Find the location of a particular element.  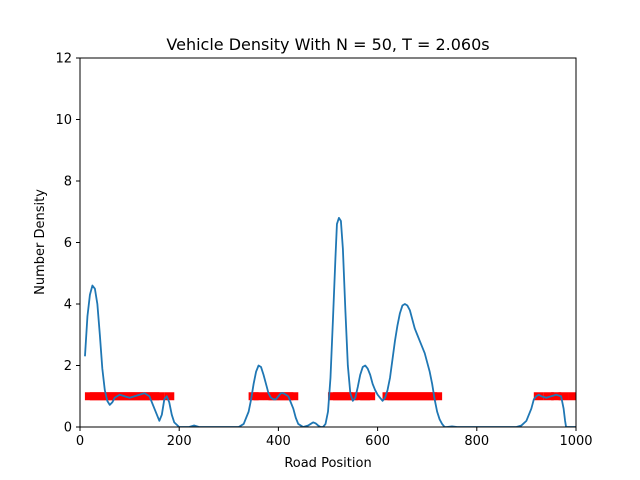

y-tick-label: 10 is located at coordinates (63, 120).